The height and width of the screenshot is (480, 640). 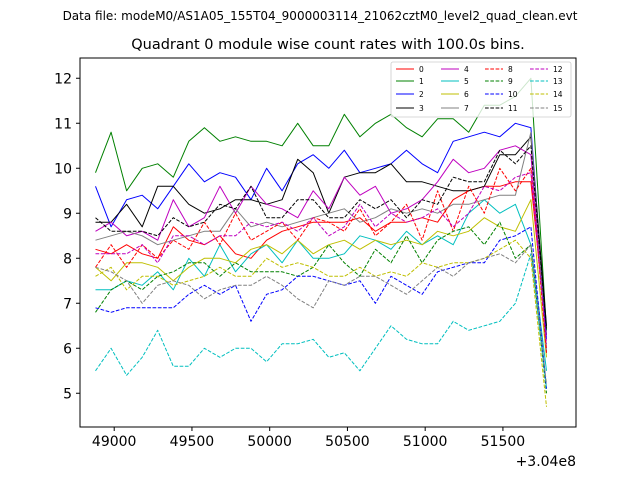 What do you see at coordinates (425, 442) in the screenshot?
I see `x-tick-label-51000: 51000` at bounding box center [425, 442].